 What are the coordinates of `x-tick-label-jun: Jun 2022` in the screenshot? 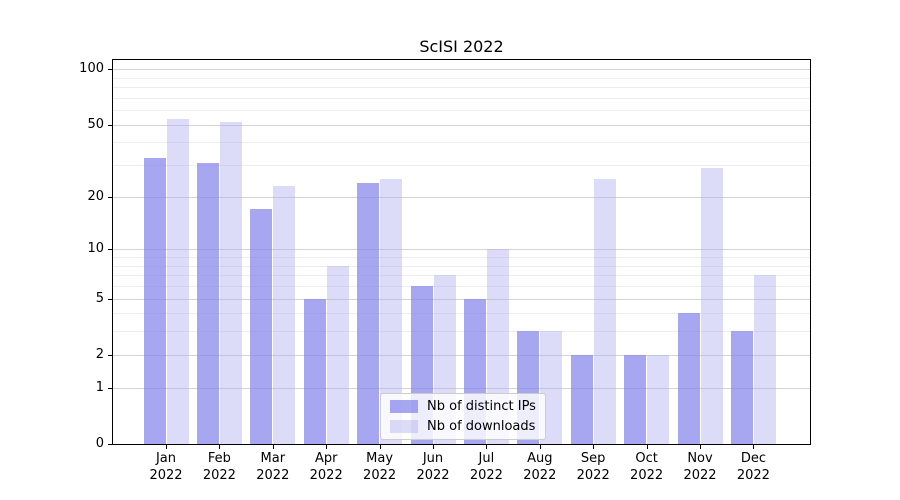 It's located at (433, 467).